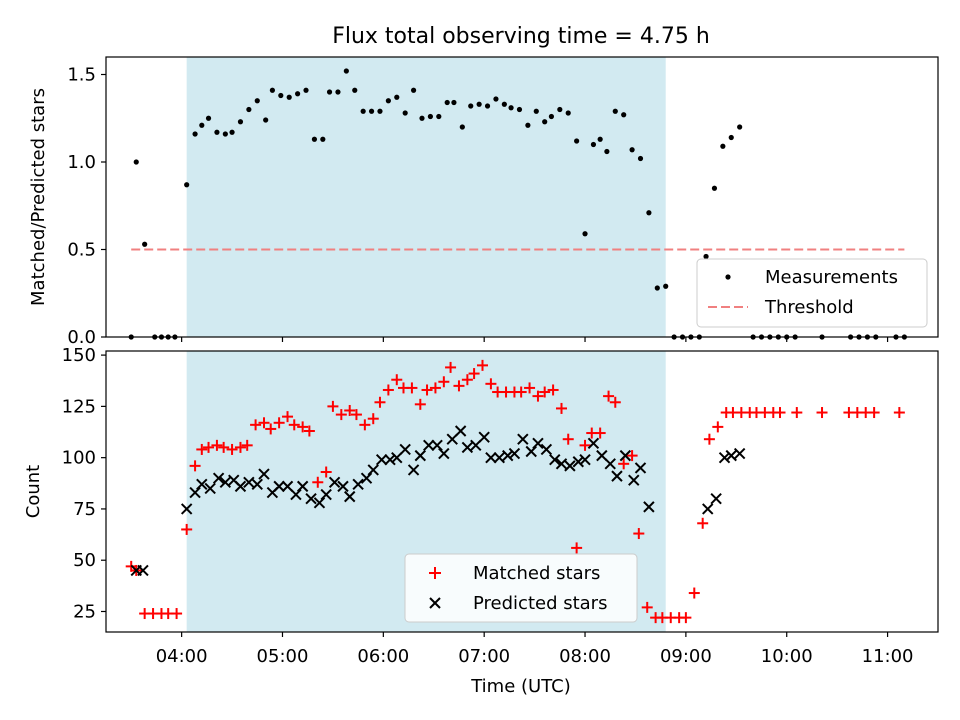  What do you see at coordinates (585, 656) in the screenshot?
I see `x-tick-label: 08:00` at bounding box center [585, 656].